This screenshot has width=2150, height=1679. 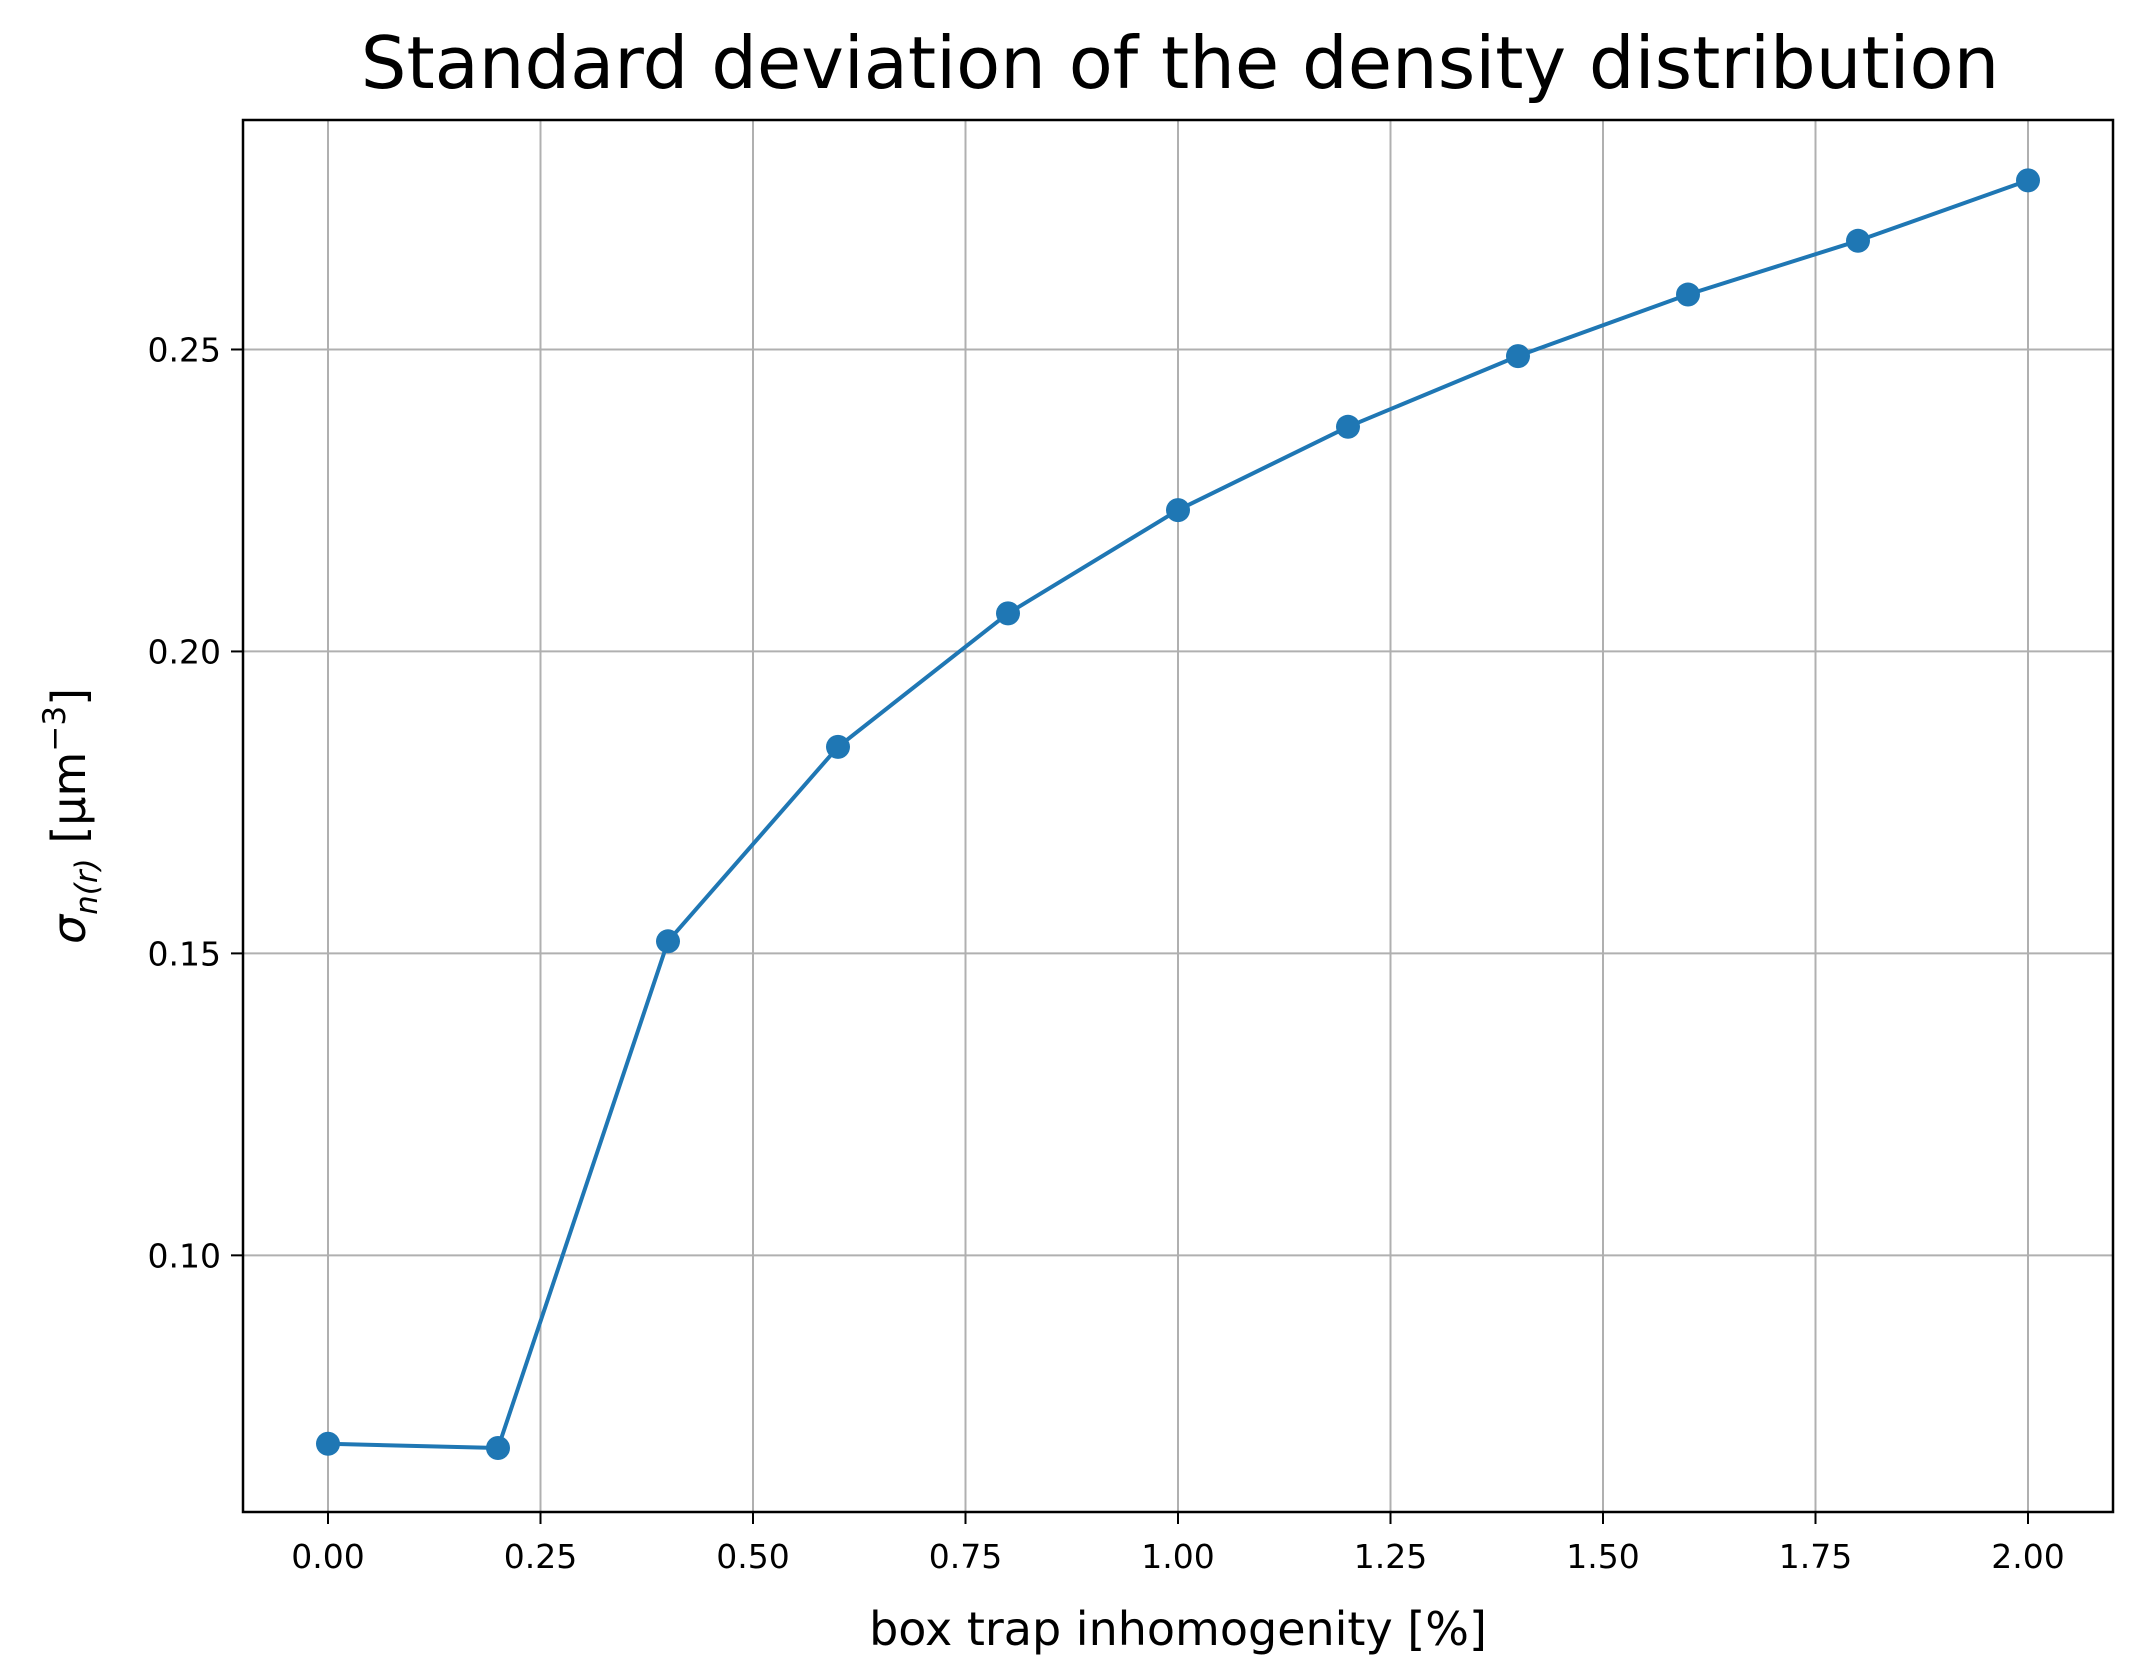 What do you see at coordinates (184, 349) in the screenshot?
I see `y-tick-label: 0.25` at bounding box center [184, 349].